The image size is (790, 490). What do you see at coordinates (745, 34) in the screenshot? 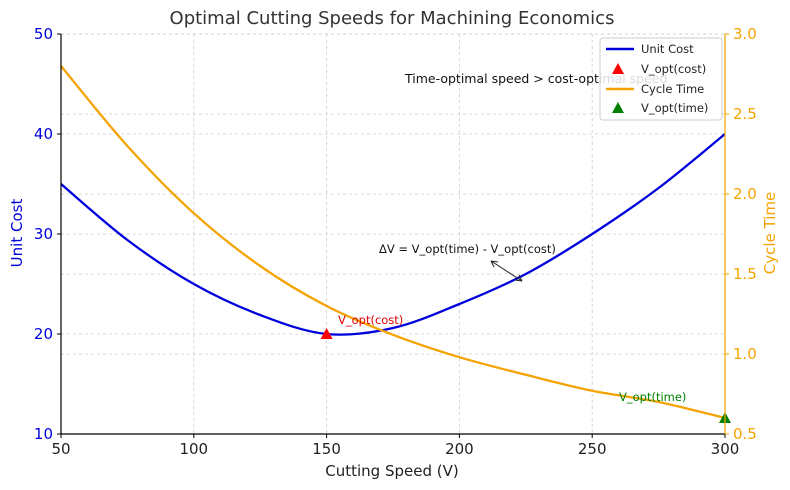
I see `y-right-tick-label: 3.0` at bounding box center [745, 34].